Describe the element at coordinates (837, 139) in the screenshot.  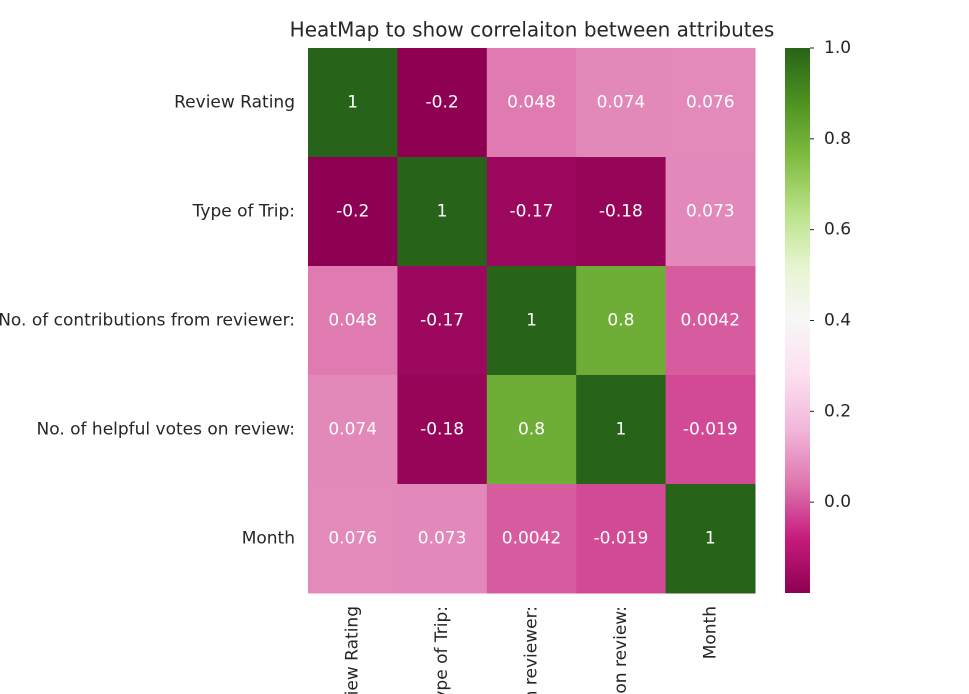
I see `colorbar-tick-label: 0.8` at that location.